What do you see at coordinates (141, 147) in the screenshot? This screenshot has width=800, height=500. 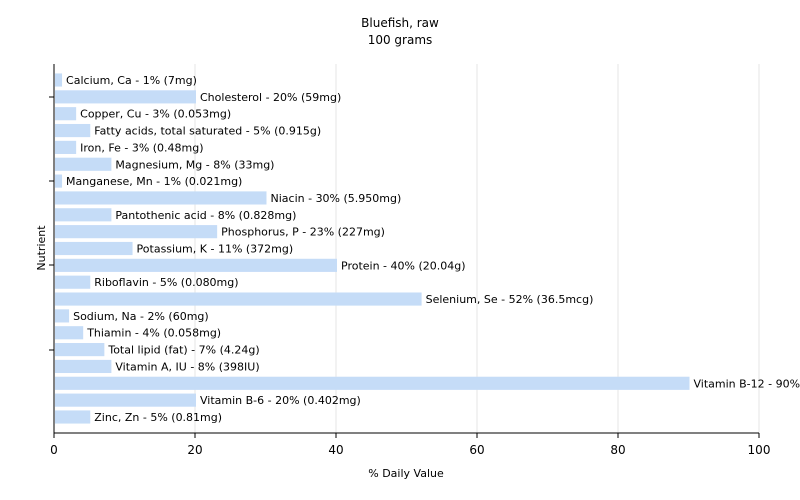 I see `bar-label: Iron, Fe - 3% (0.48mg)` at bounding box center [141, 147].